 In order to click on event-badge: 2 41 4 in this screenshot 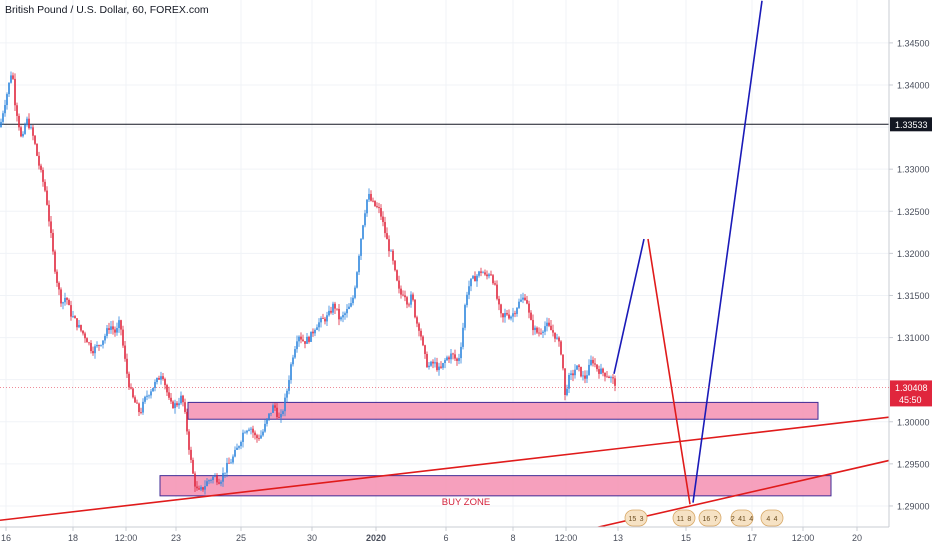, I will do `click(742, 518)`.